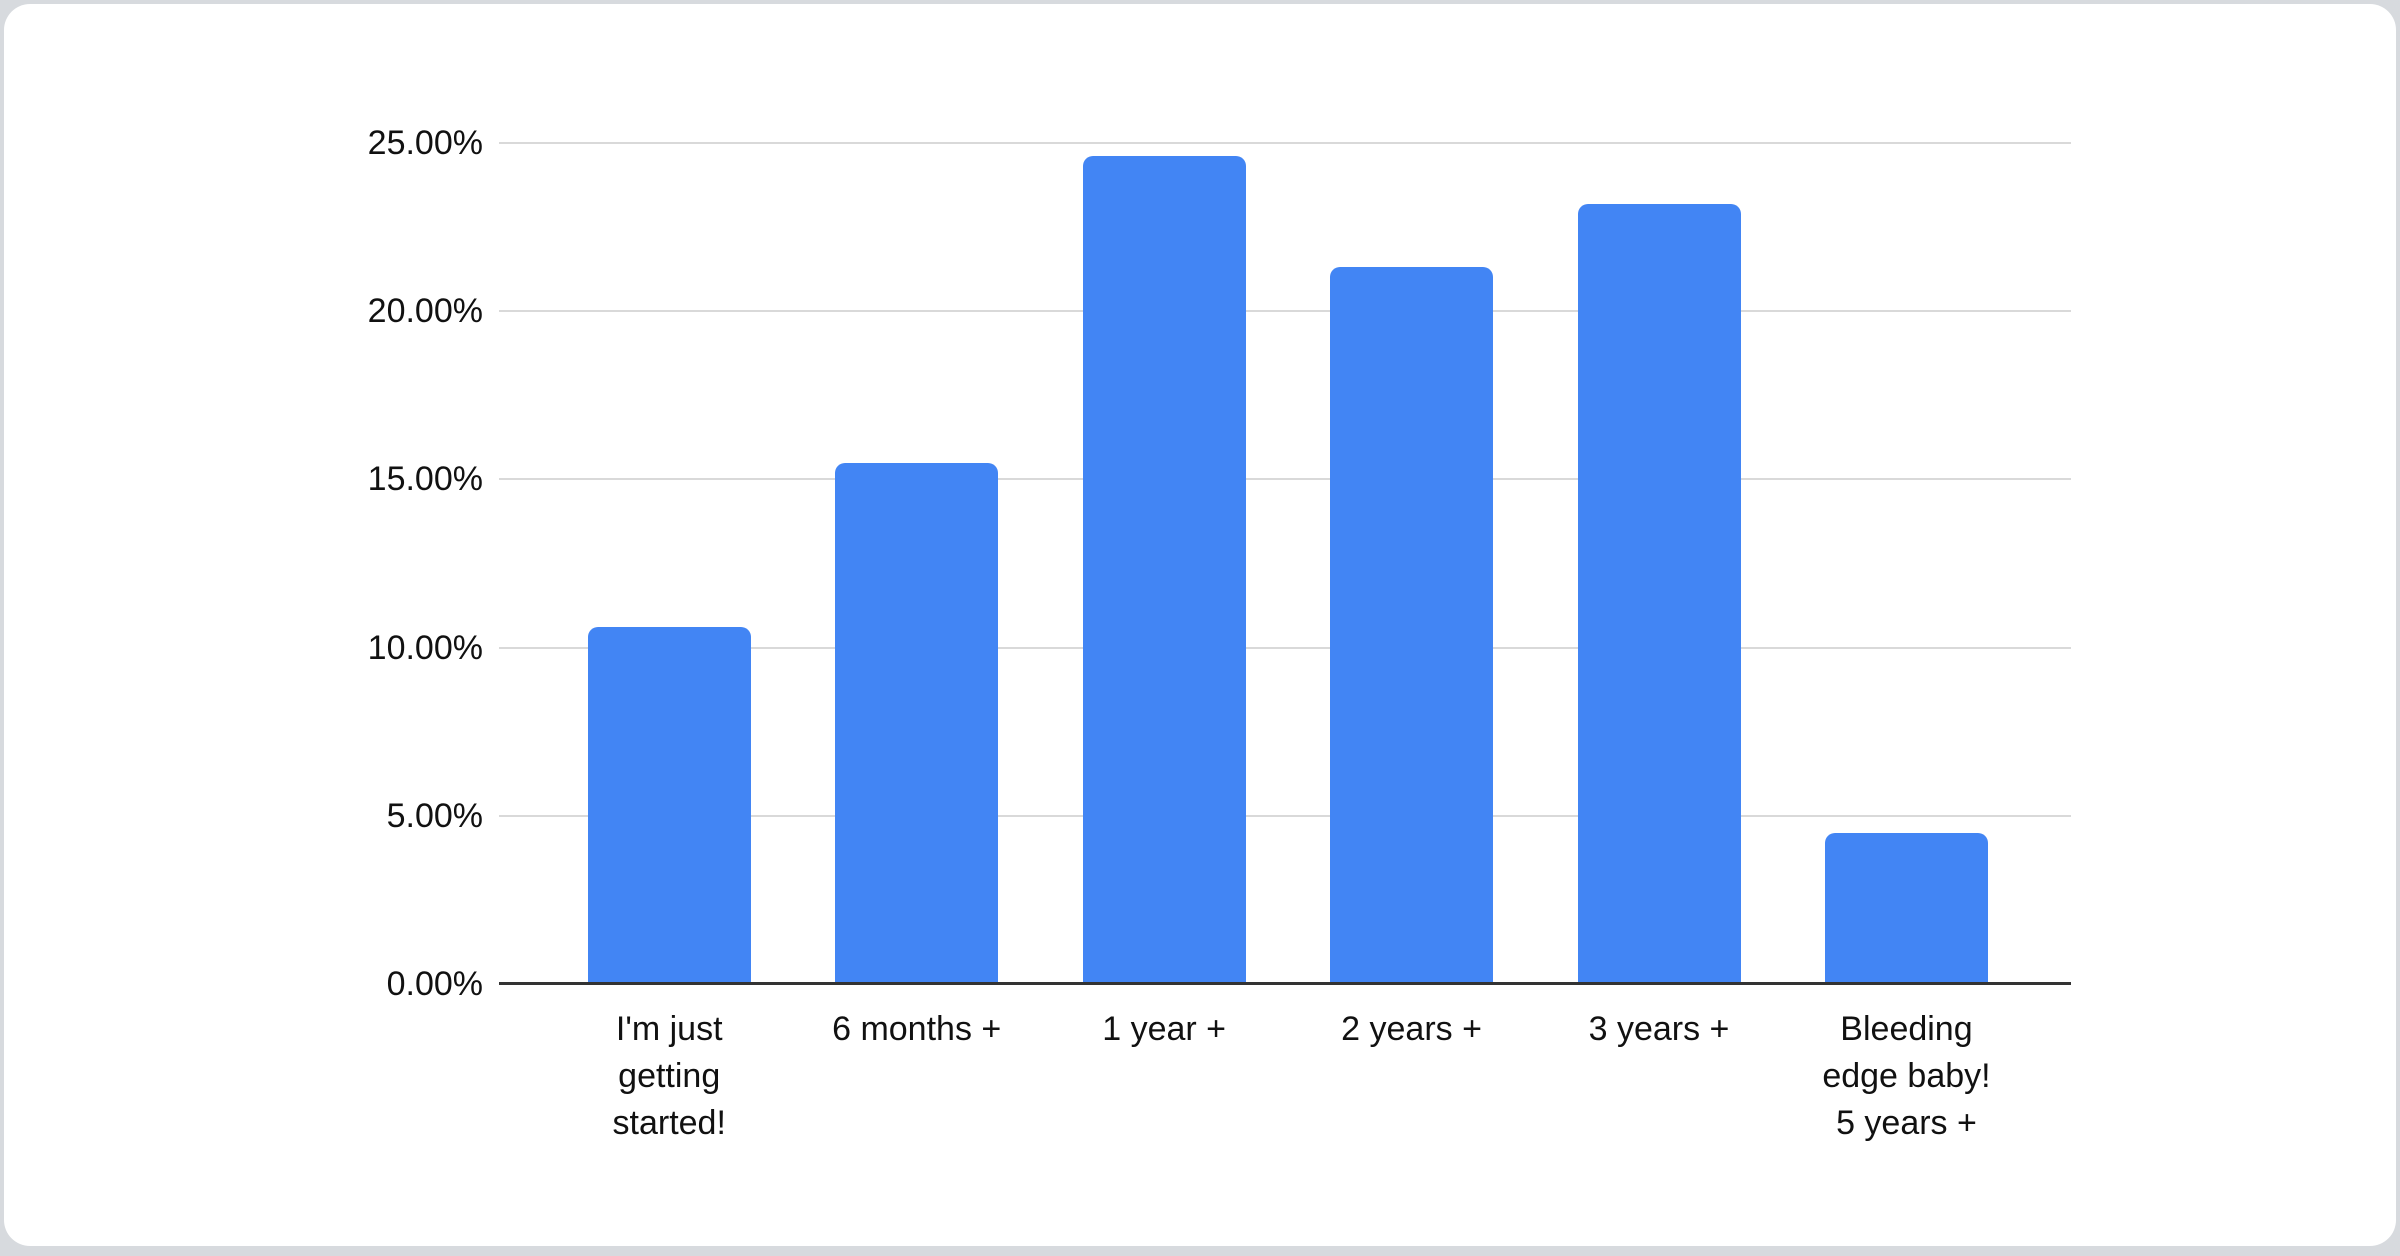 The height and width of the screenshot is (1256, 2400). I want to click on x-axis-category-label: 2 years +, so click(1411, 1029).